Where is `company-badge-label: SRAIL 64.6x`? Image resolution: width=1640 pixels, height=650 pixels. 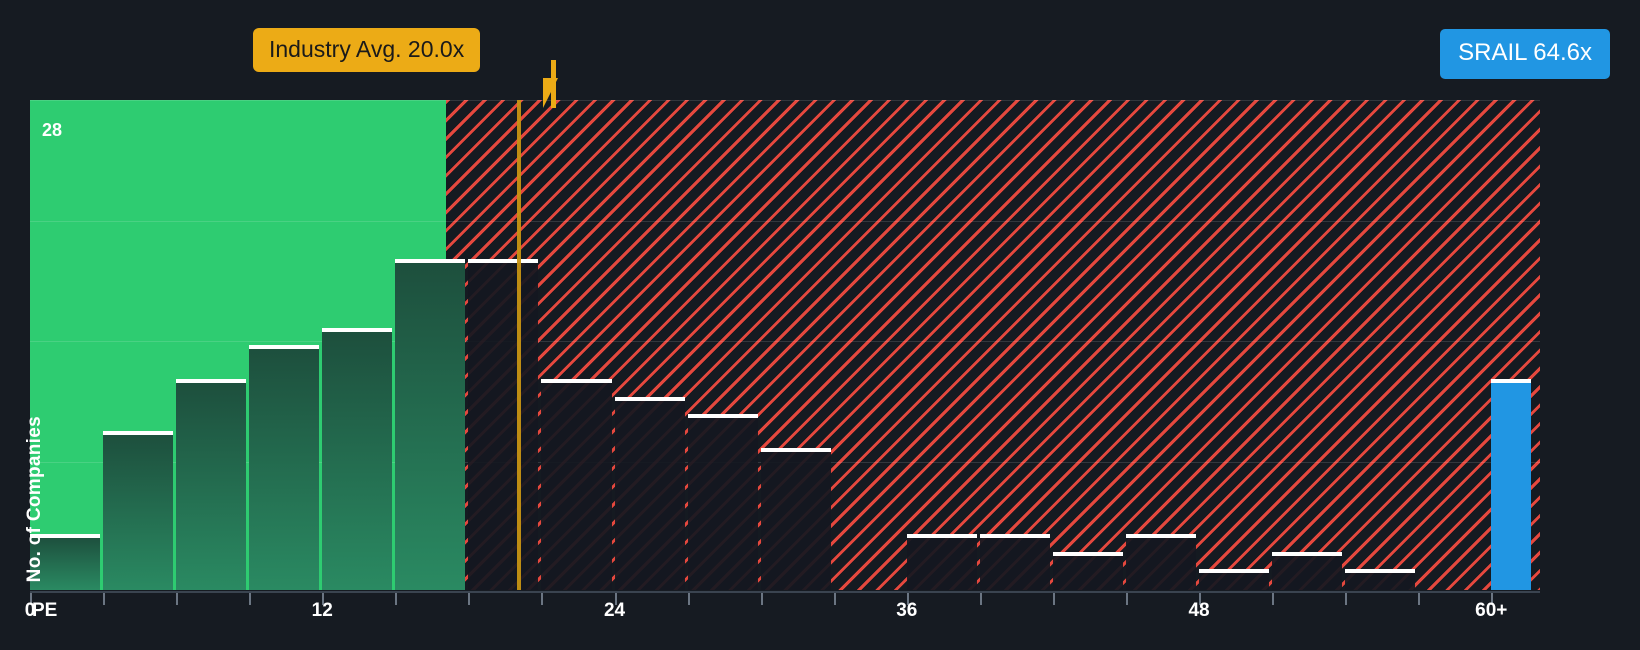
company-badge-label: SRAIL 64.6x is located at coordinates (1525, 52).